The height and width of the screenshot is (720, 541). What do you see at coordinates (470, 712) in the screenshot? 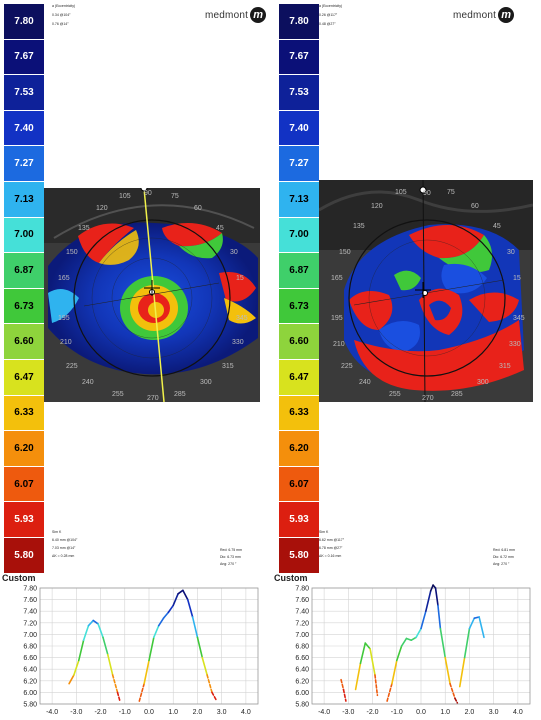
I see `x-tick-label: 2.0` at bounding box center [470, 712].